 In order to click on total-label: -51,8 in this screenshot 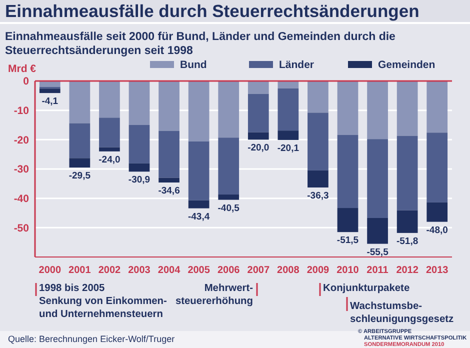, I will do `click(407, 241)`.